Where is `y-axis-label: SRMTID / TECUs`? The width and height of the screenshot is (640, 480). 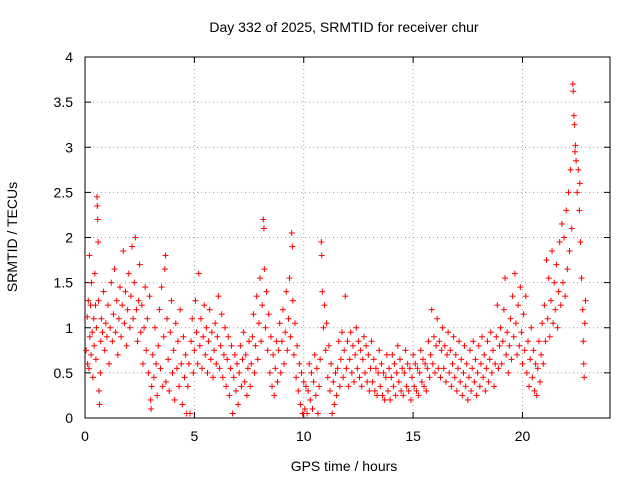 y-axis-label: SRMTID / TECUs is located at coordinates (12, 237).